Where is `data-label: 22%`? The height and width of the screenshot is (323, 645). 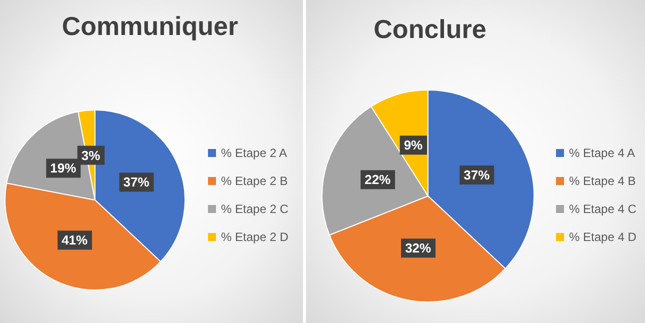
data-label: 22% is located at coordinates (378, 180).